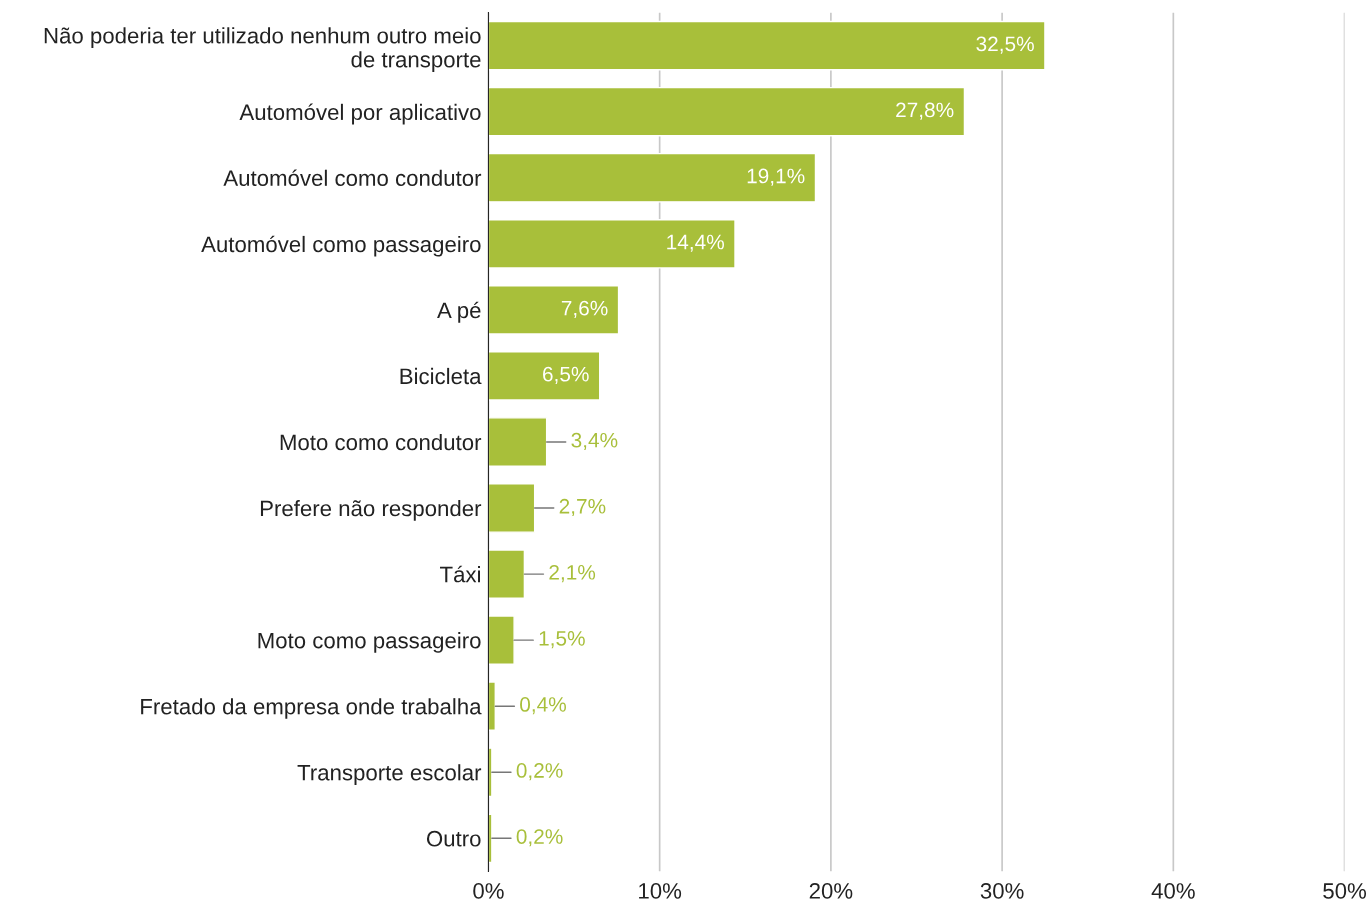 Image resolution: width=1372 pixels, height=902 pixels. Describe the element at coordinates (360, 114) in the screenshot. I see `y-tick-label: Automóvel por aplicativo` at that location.